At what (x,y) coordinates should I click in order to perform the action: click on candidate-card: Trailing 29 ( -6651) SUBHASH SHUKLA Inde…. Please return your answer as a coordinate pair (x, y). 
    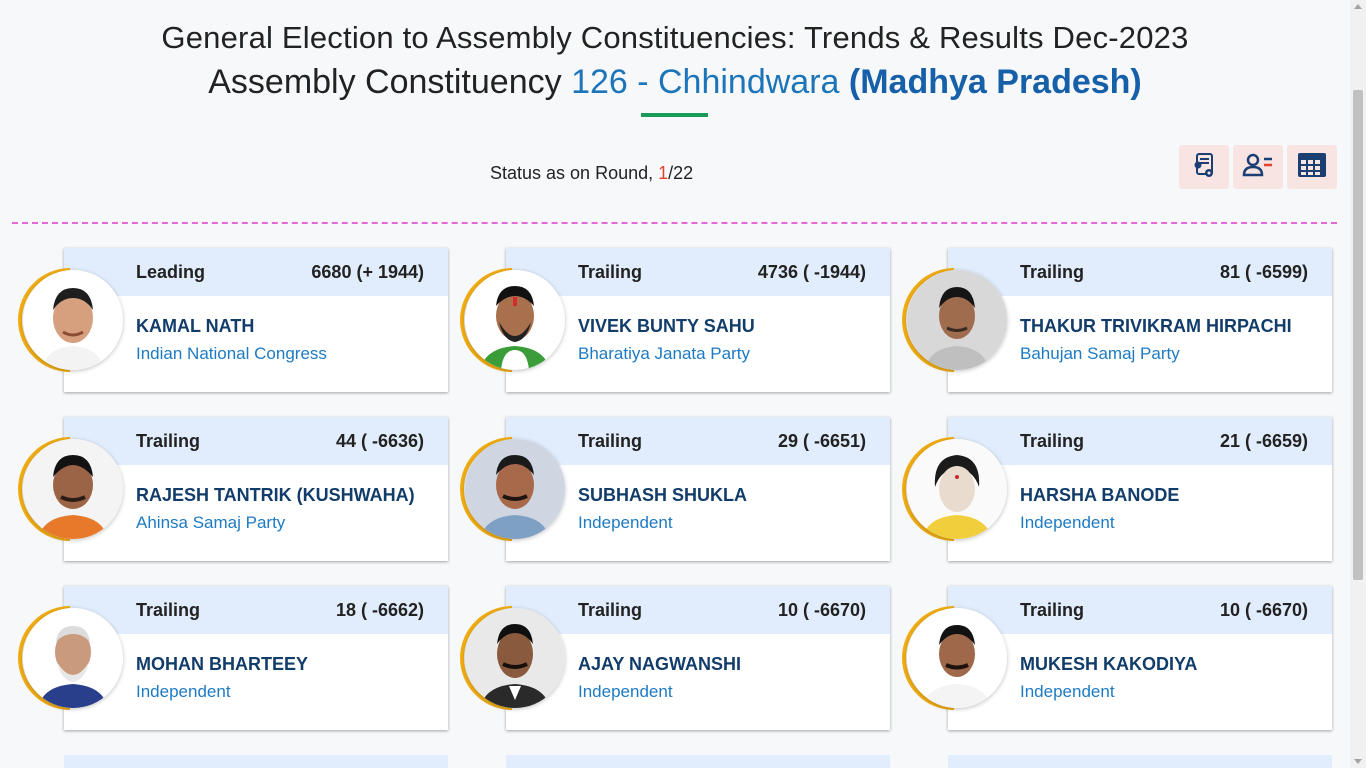
    Looking at the image, I should click on (664, 489).